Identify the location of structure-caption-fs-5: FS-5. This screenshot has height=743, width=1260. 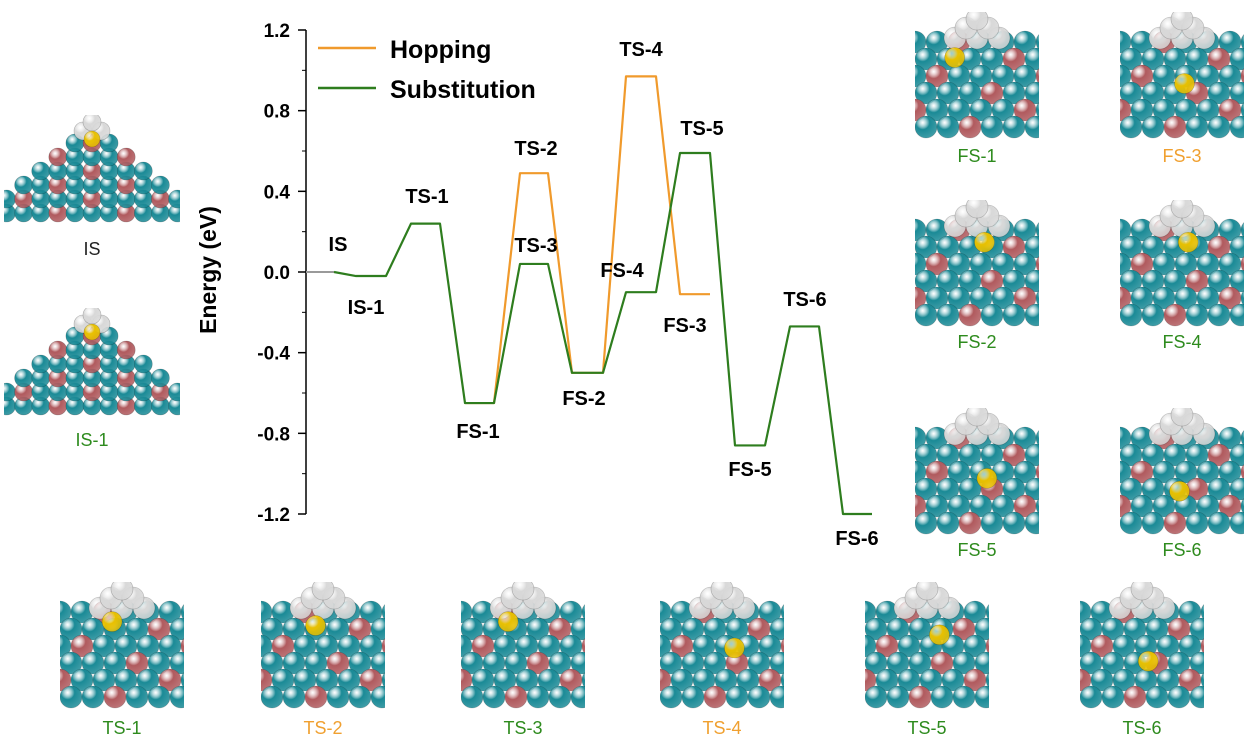
(977, 550).